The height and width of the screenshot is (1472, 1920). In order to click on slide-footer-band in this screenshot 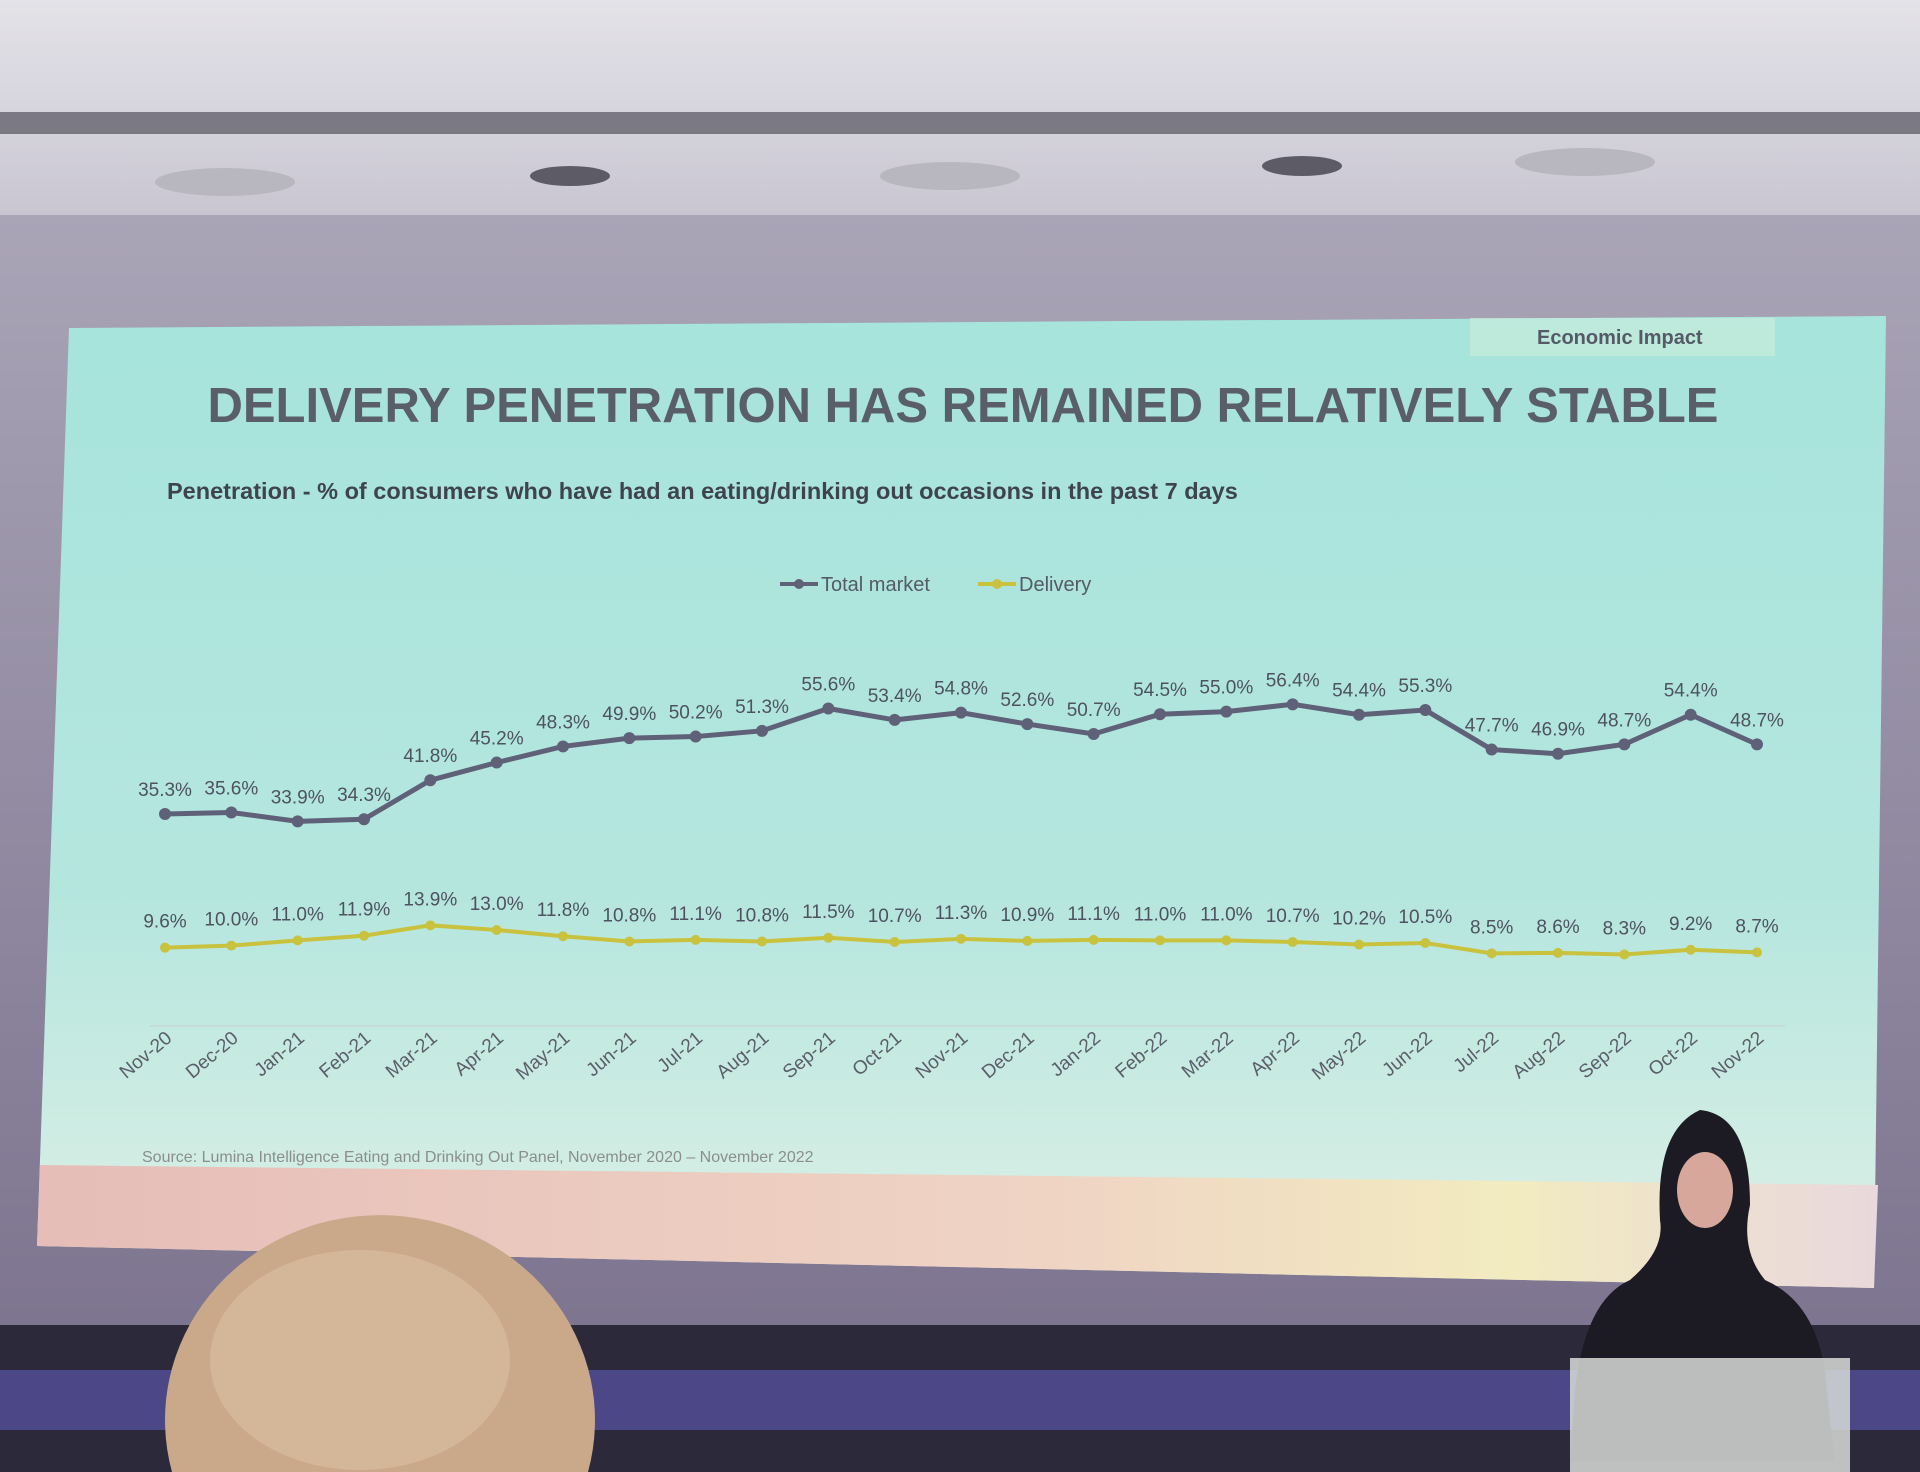, I will do `click(957, 1226)`.